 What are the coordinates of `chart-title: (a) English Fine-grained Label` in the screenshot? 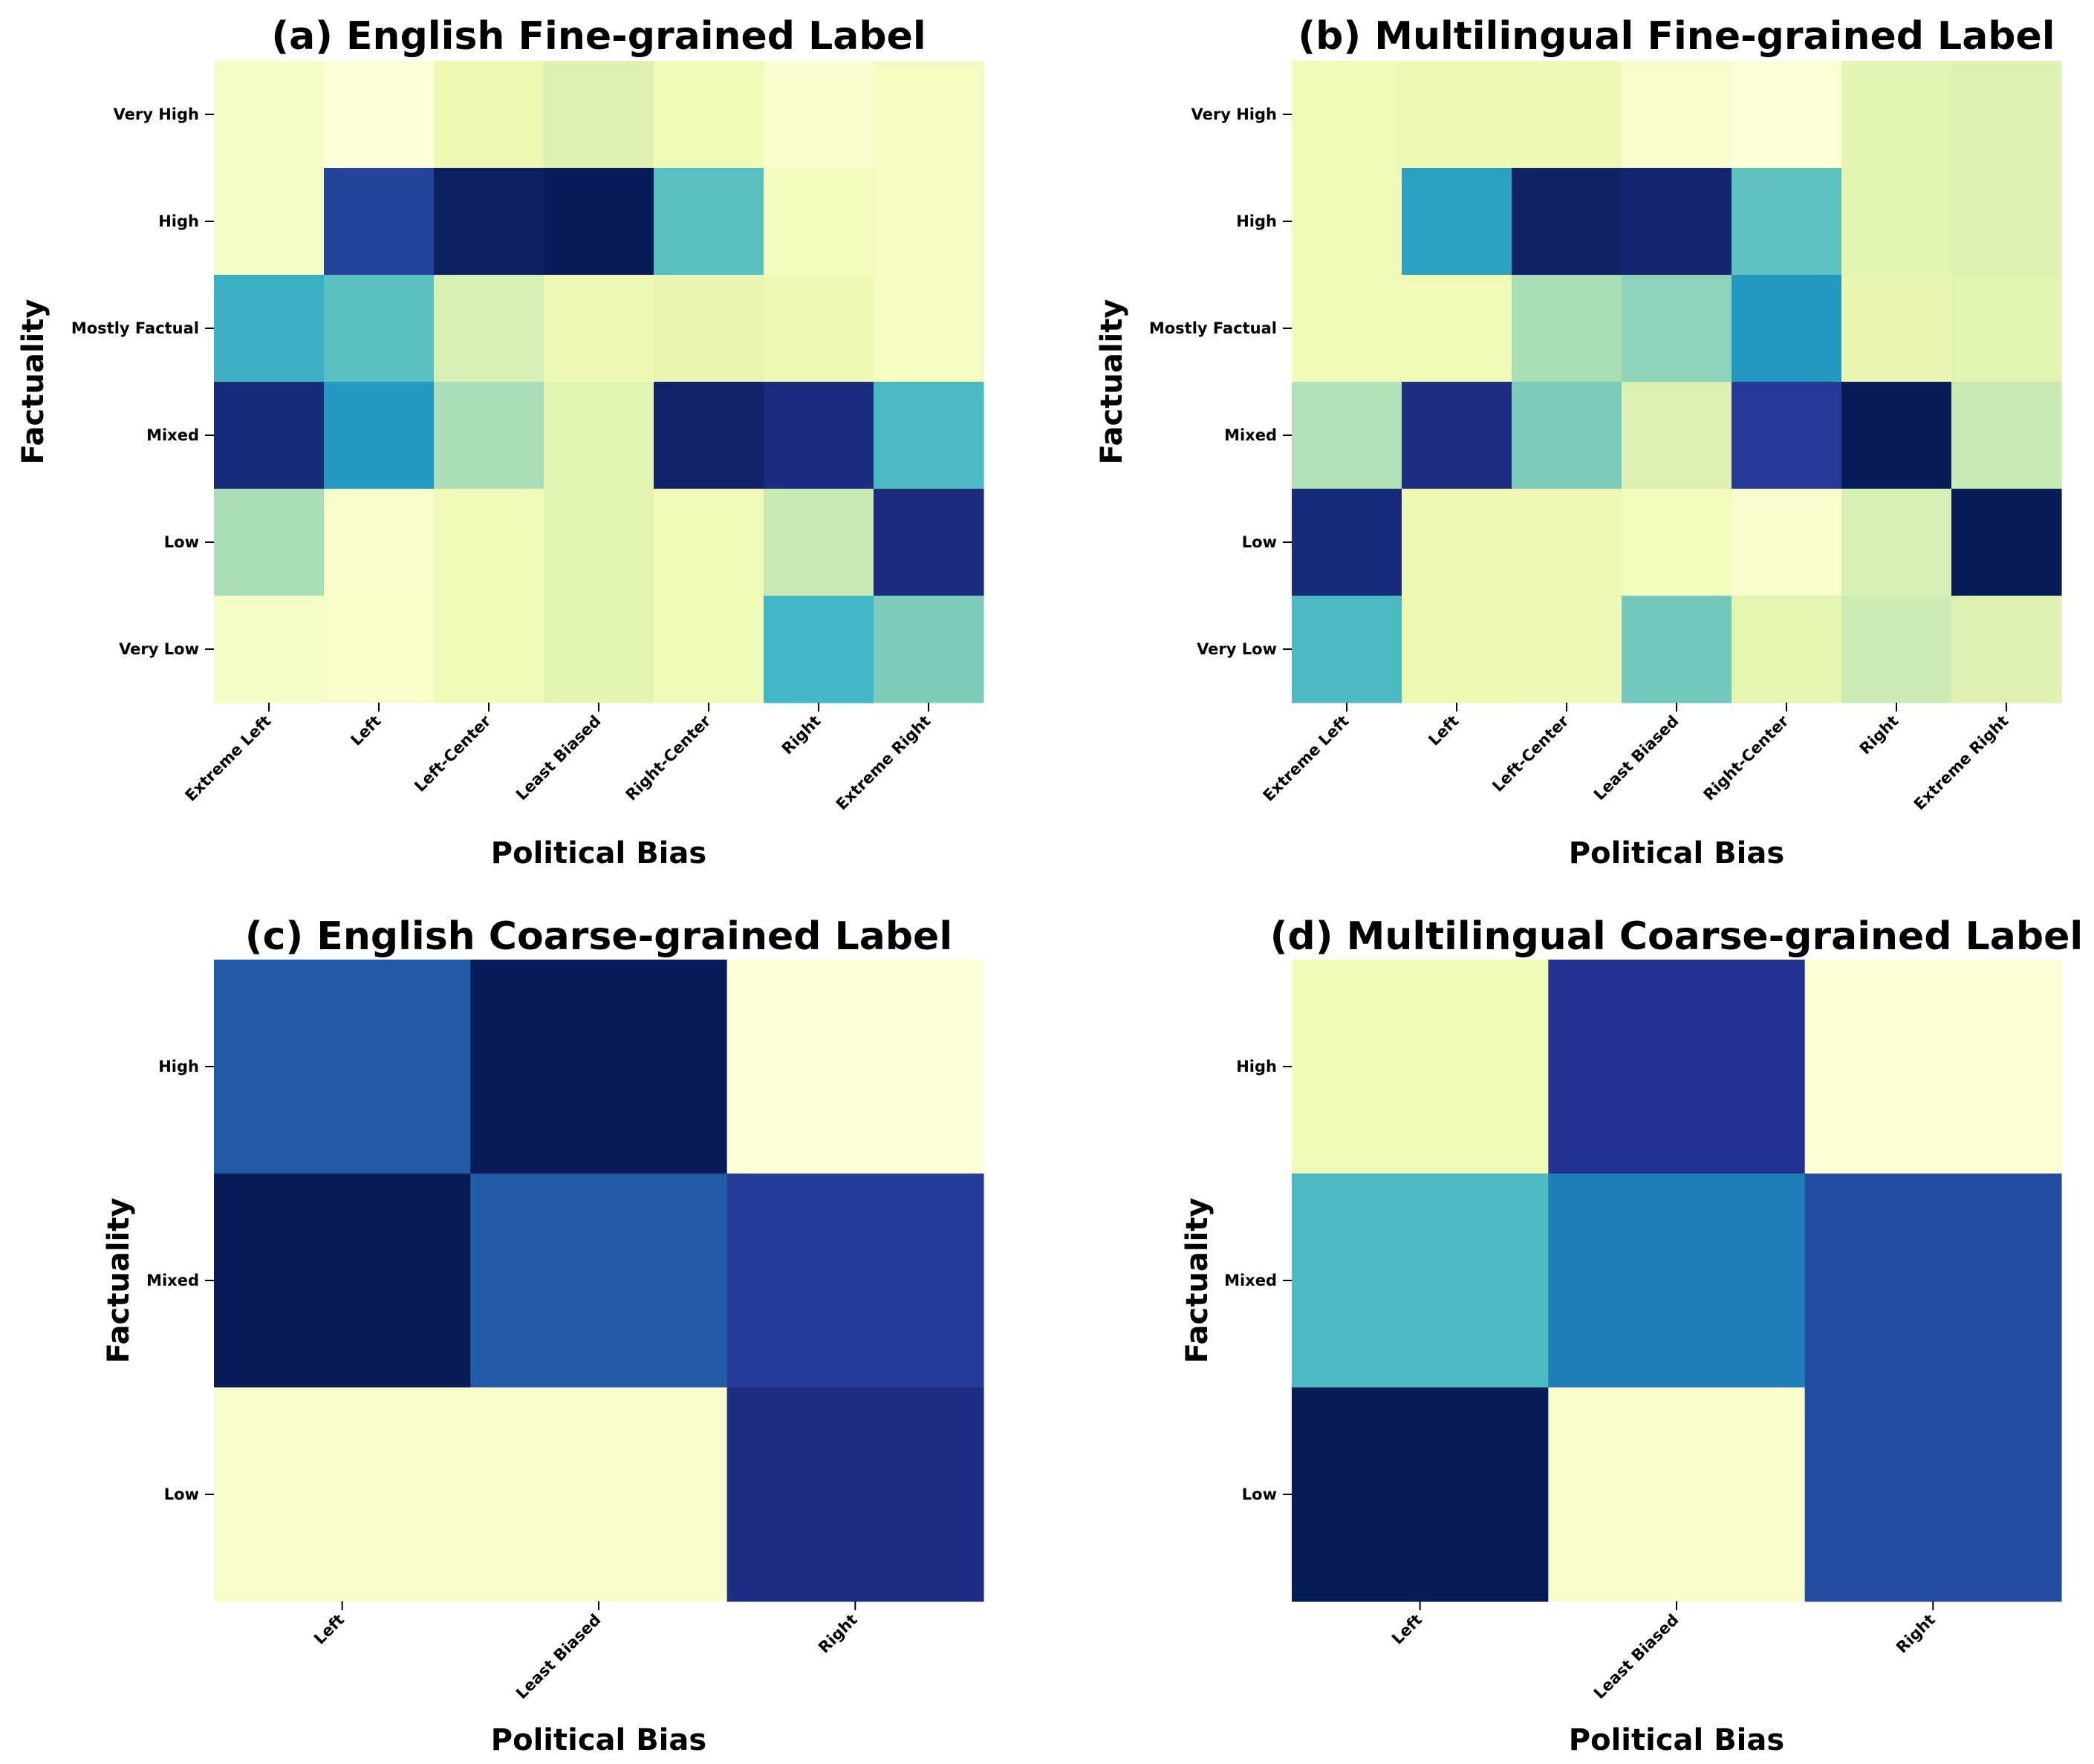 It's located at (598, 36).